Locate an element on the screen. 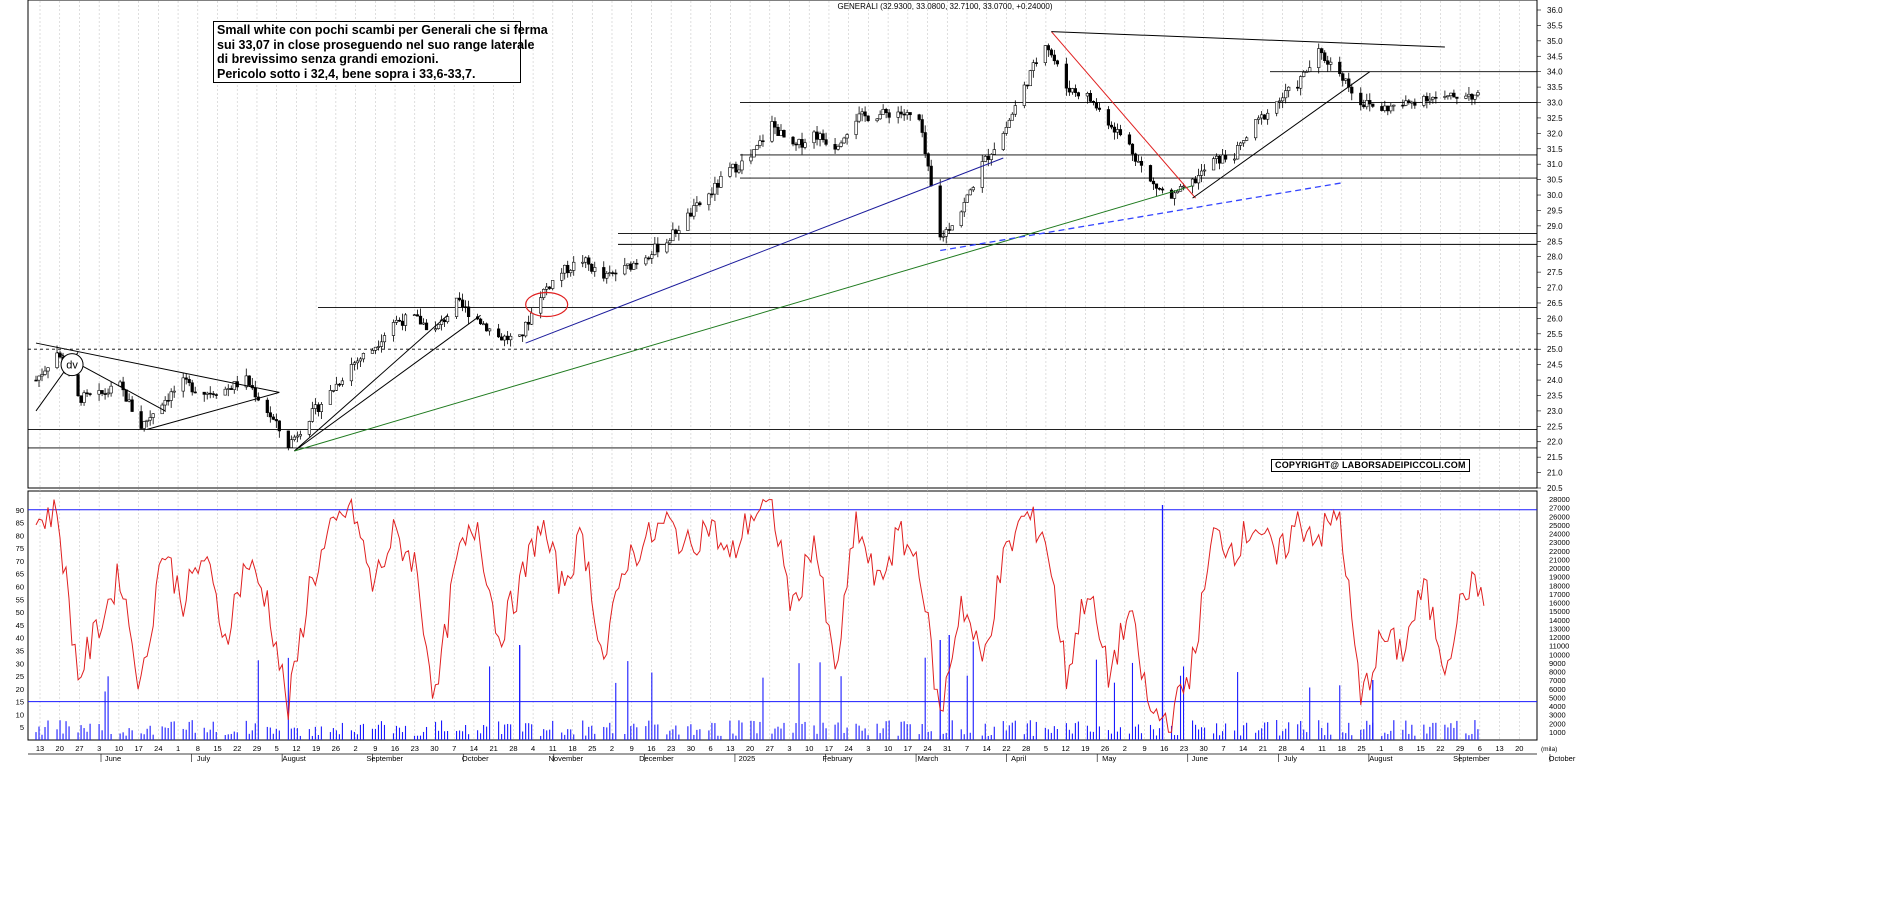  x-month-label: October is located at coordinates (1562, 758).